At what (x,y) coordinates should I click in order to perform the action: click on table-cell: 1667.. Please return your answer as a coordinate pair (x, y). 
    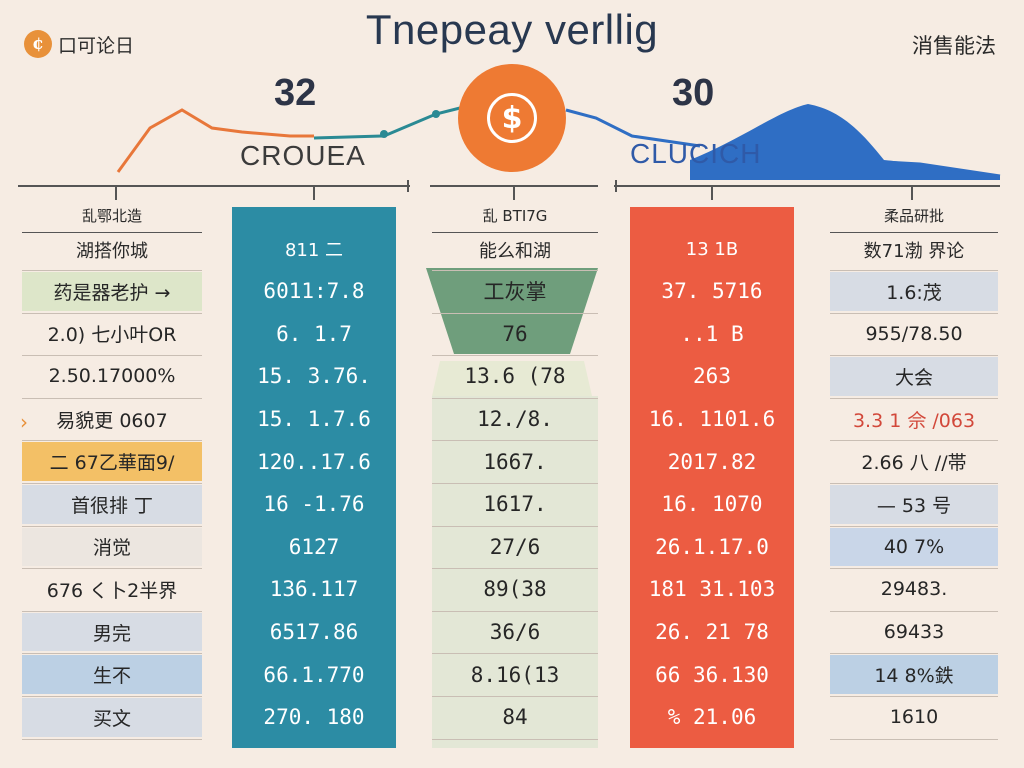
    Looking at the image, I should click on (515, 461).